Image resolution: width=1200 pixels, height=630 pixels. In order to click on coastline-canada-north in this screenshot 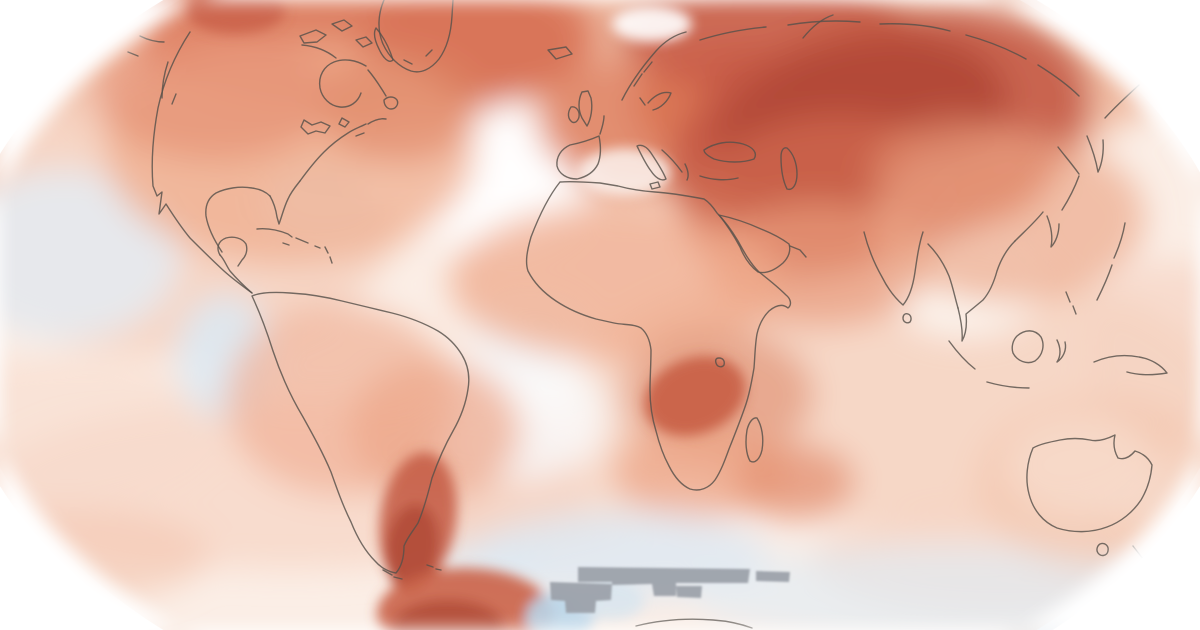, I will do `click(319, 51)`.